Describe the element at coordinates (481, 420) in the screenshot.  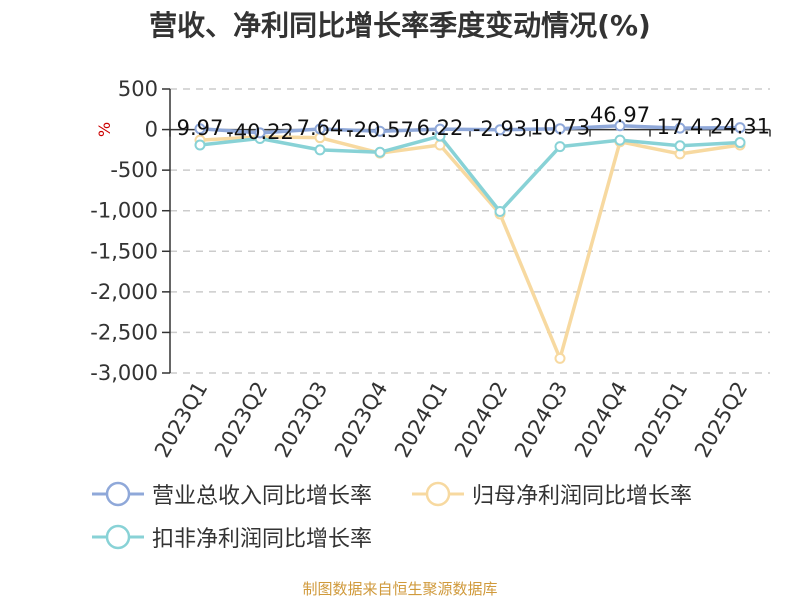
I see `x-tick-label: 2024Q2` at that location.